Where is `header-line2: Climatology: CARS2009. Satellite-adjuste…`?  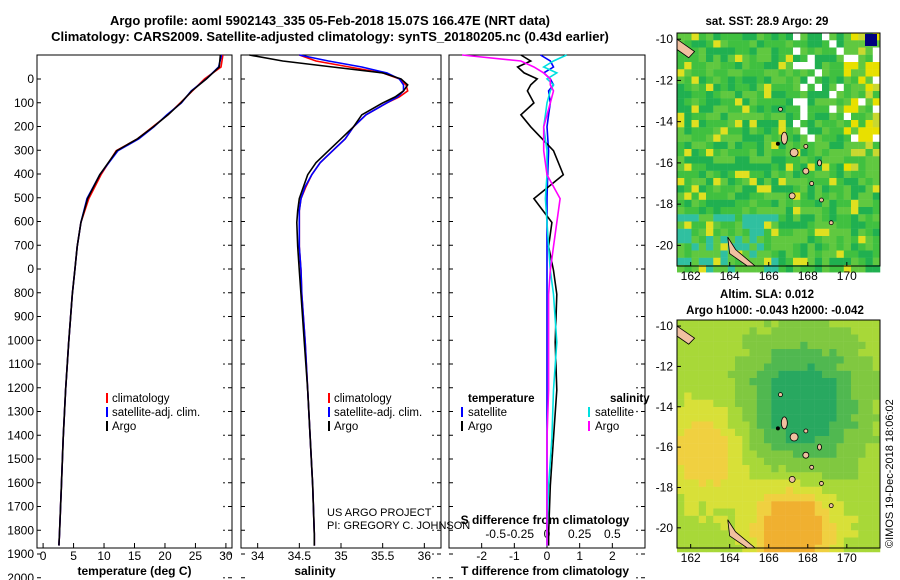
header-line2: Climatology: CARS2009. Satellite-adjuste… is located at coordinates (330, 36).